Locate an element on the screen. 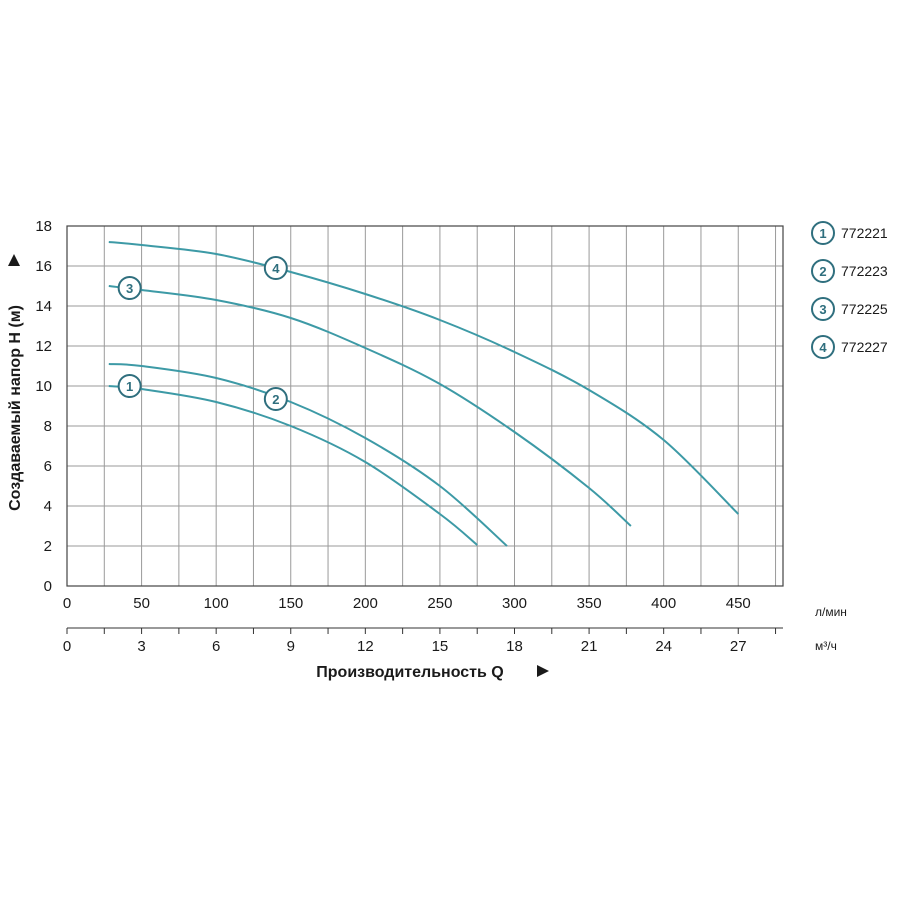  legend-marker-number: 4 is located at coordinates (823, 347).